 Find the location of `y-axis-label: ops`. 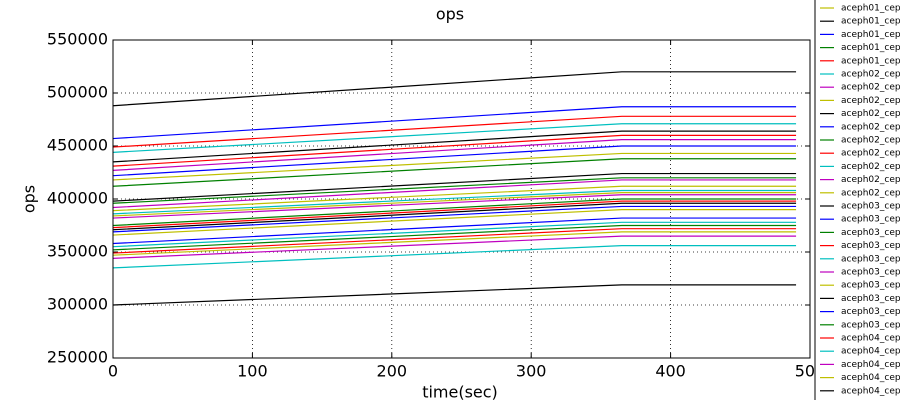

y-axis-label: ops is located at coordinates (29, 199).